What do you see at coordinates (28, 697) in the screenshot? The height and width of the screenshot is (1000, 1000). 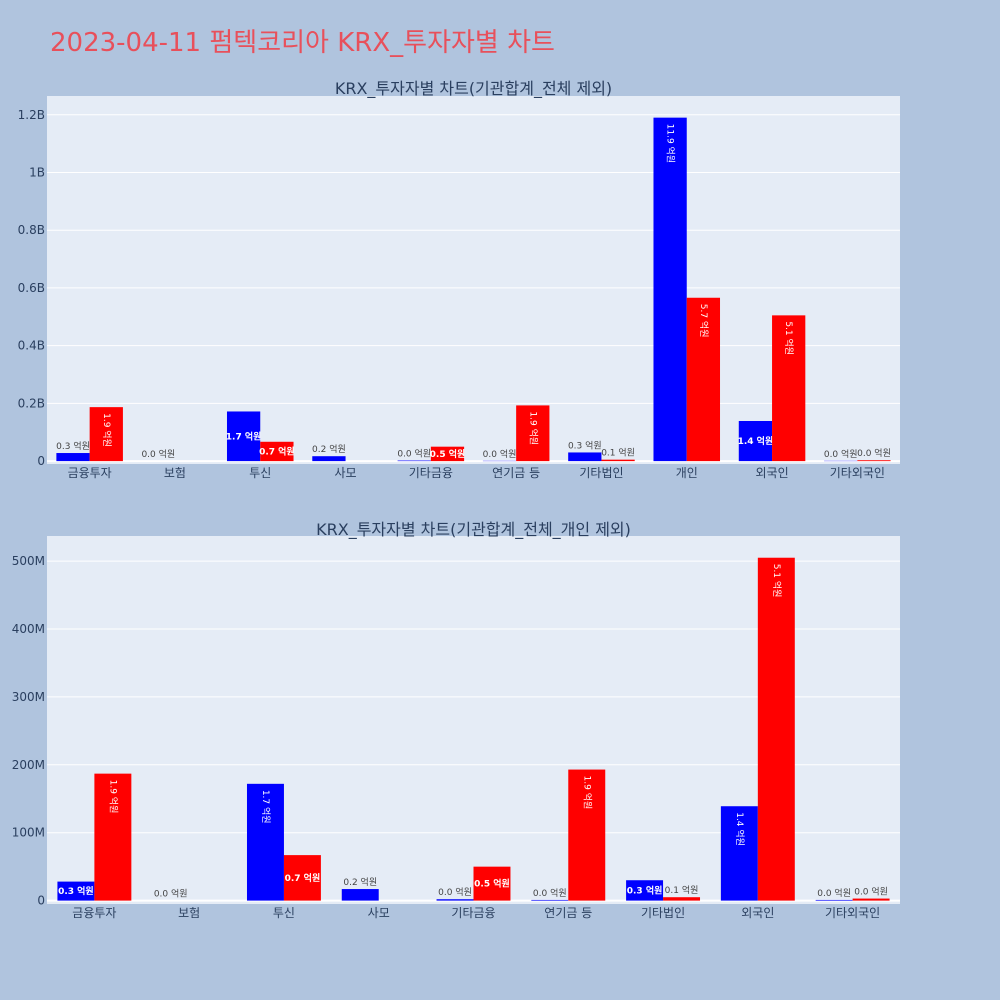 I see `y-tick-label: 300M` at bounding box center [28, 697].